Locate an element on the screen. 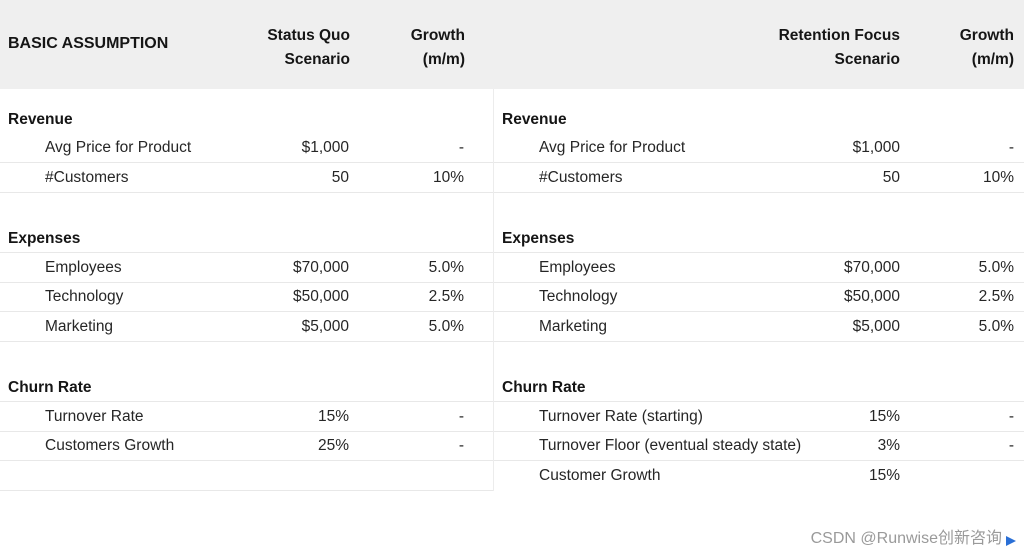 This screenshot has width=1024, height=554. growth-header-left-line2: (m/m) is located at coordinates (443, 59).